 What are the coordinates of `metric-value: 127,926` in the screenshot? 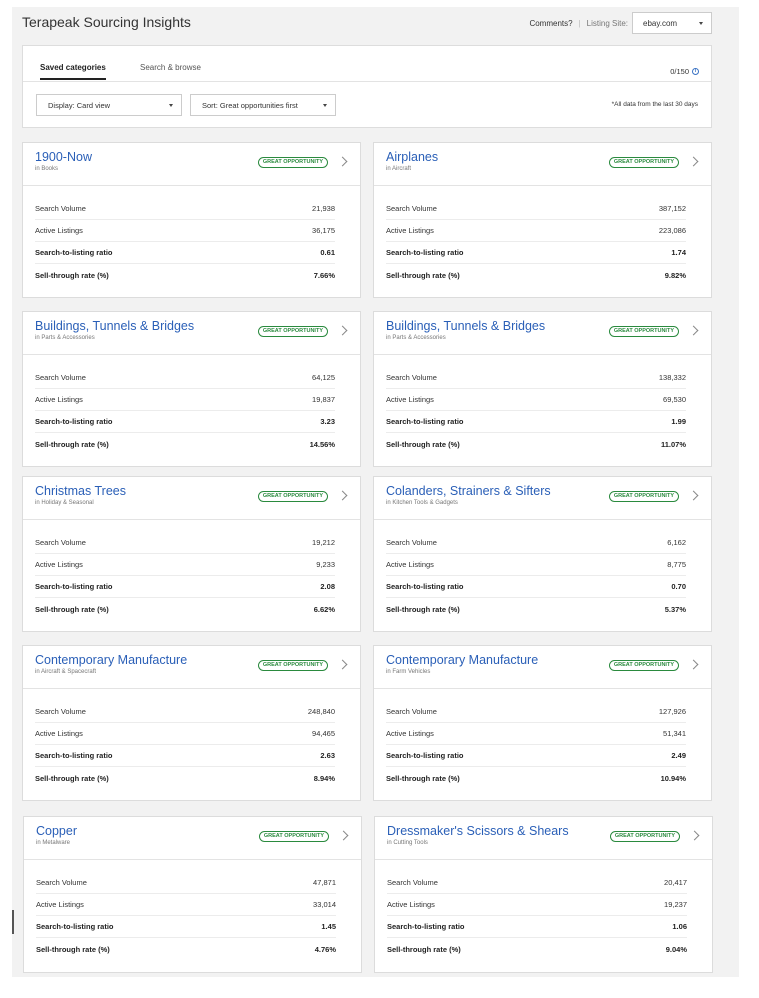 It's located at (672, 711).